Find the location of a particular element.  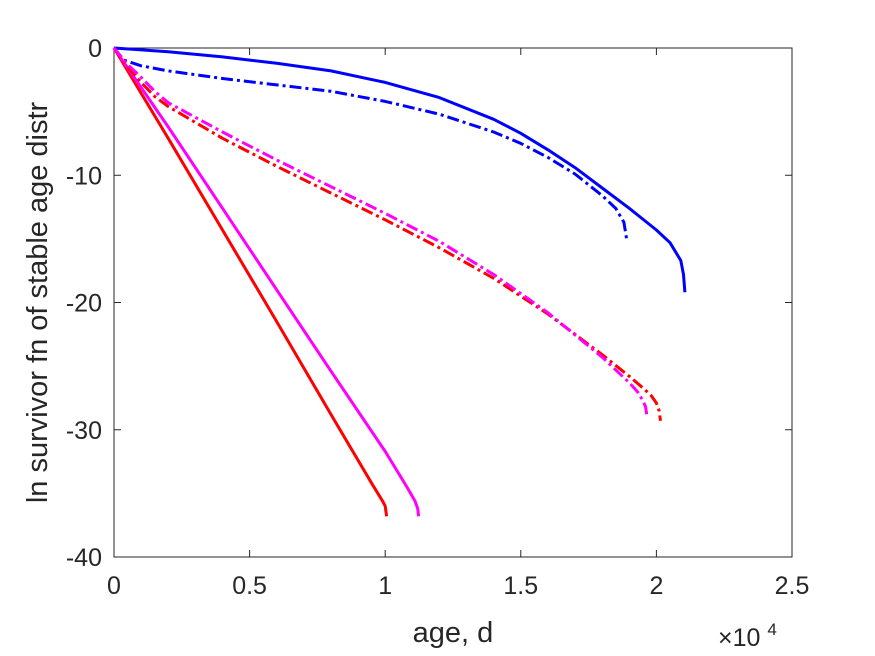

x-tick-label: 2.5 is located at coordinates (792, 586).